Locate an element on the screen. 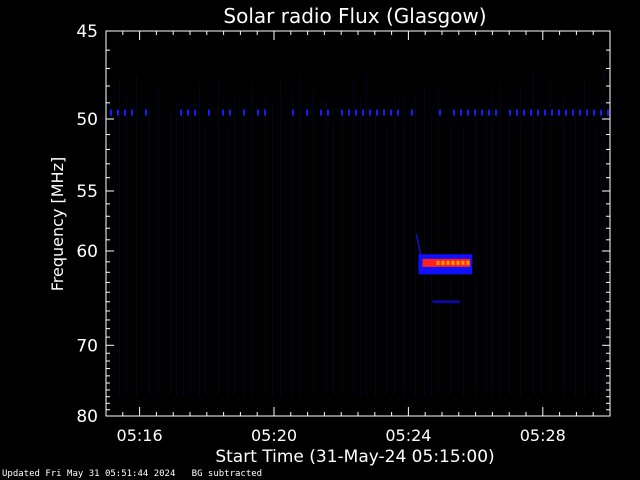 This screenshot has width=640, height=480. burst-echo is located at coordinates (446, 302).